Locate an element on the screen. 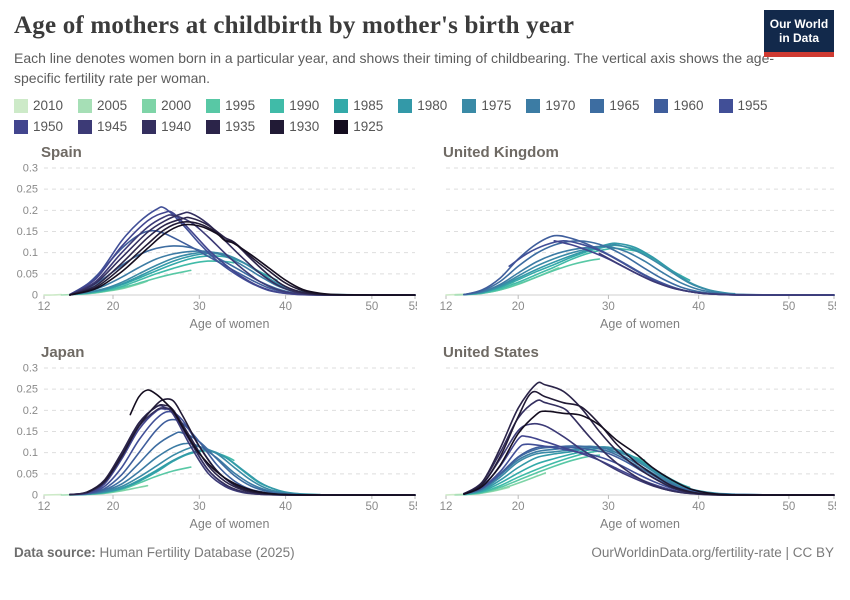 Image resolution: width=850 pixels, height=600 pixels. y-tick-label: 0 is located at coordinates (35, 296).